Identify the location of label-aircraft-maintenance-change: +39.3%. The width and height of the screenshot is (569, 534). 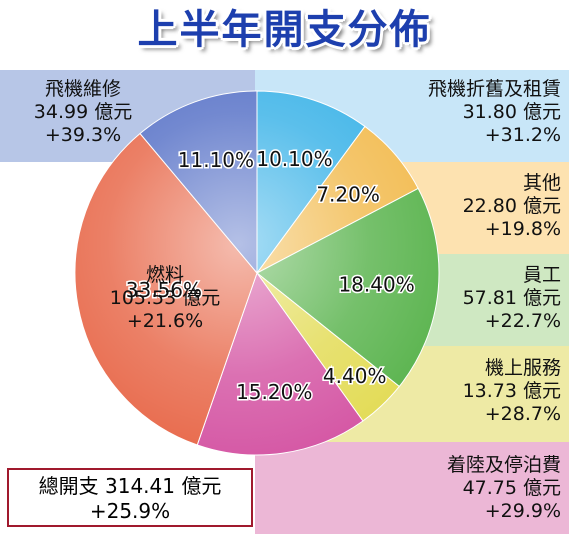
(83, 135).